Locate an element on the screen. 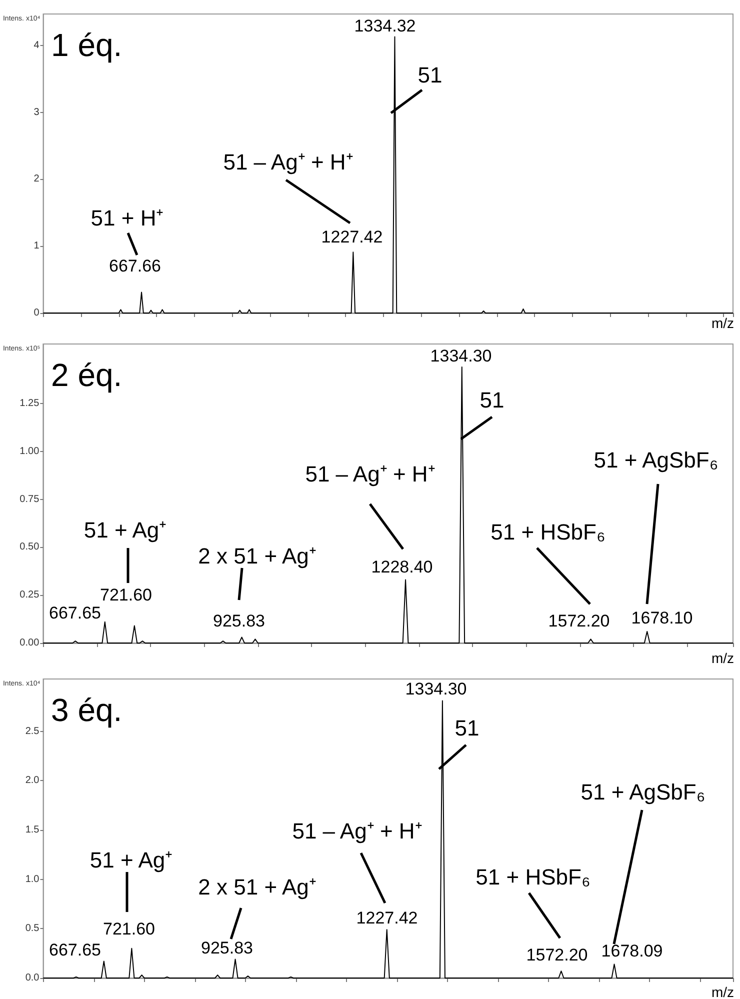 This screenshot has height=999, width=740. y-tick-label: 1 is located at coordinates (37, 246).